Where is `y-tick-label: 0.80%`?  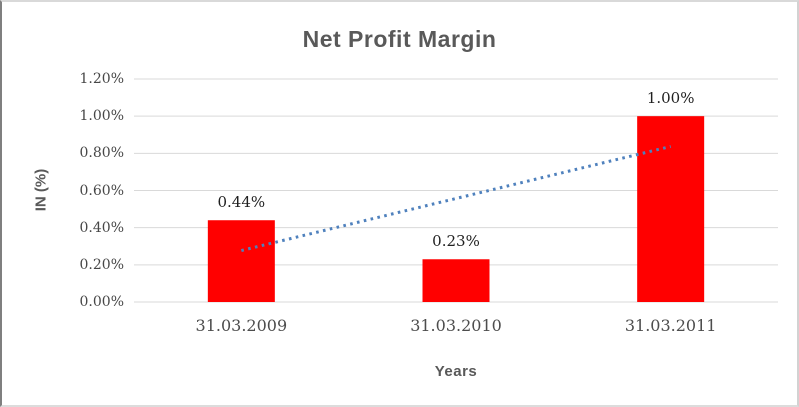 y-tick-label: 0.80% is located at coordinates (101, 153).